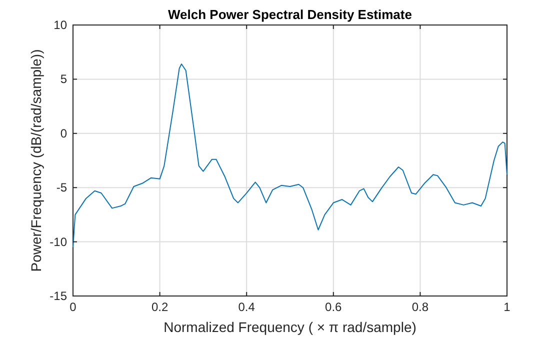  Describe the element at coordinates (73, 307) in the screenshot. I see `x-tick-label: 0` at that location.